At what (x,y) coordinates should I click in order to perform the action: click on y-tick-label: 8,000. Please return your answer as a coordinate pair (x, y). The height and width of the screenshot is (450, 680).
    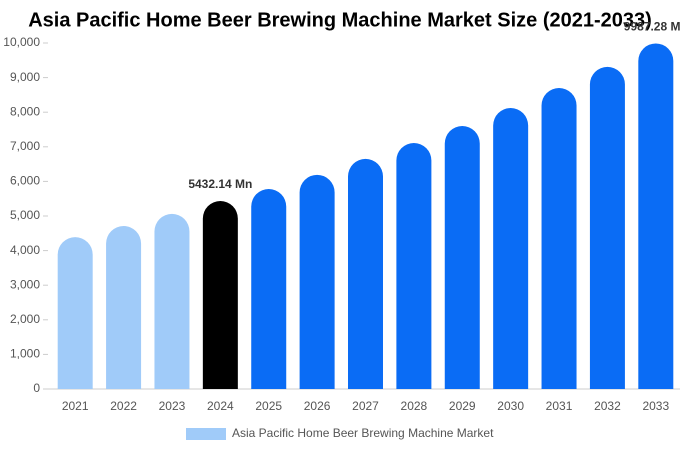
    Looking at the image, I should click on (25, 111).